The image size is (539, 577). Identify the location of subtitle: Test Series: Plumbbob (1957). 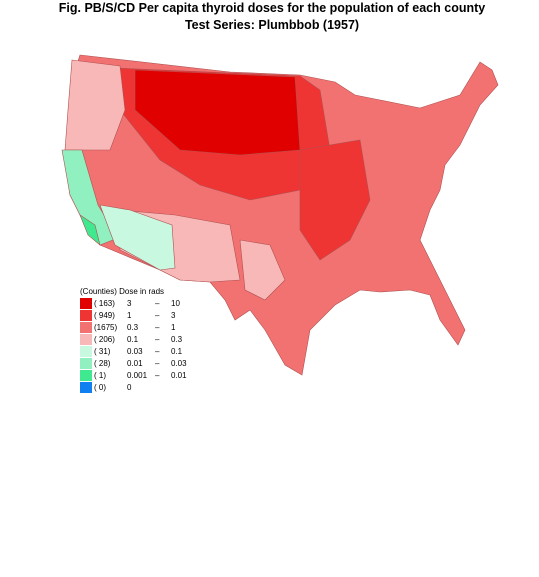
(272, 25).